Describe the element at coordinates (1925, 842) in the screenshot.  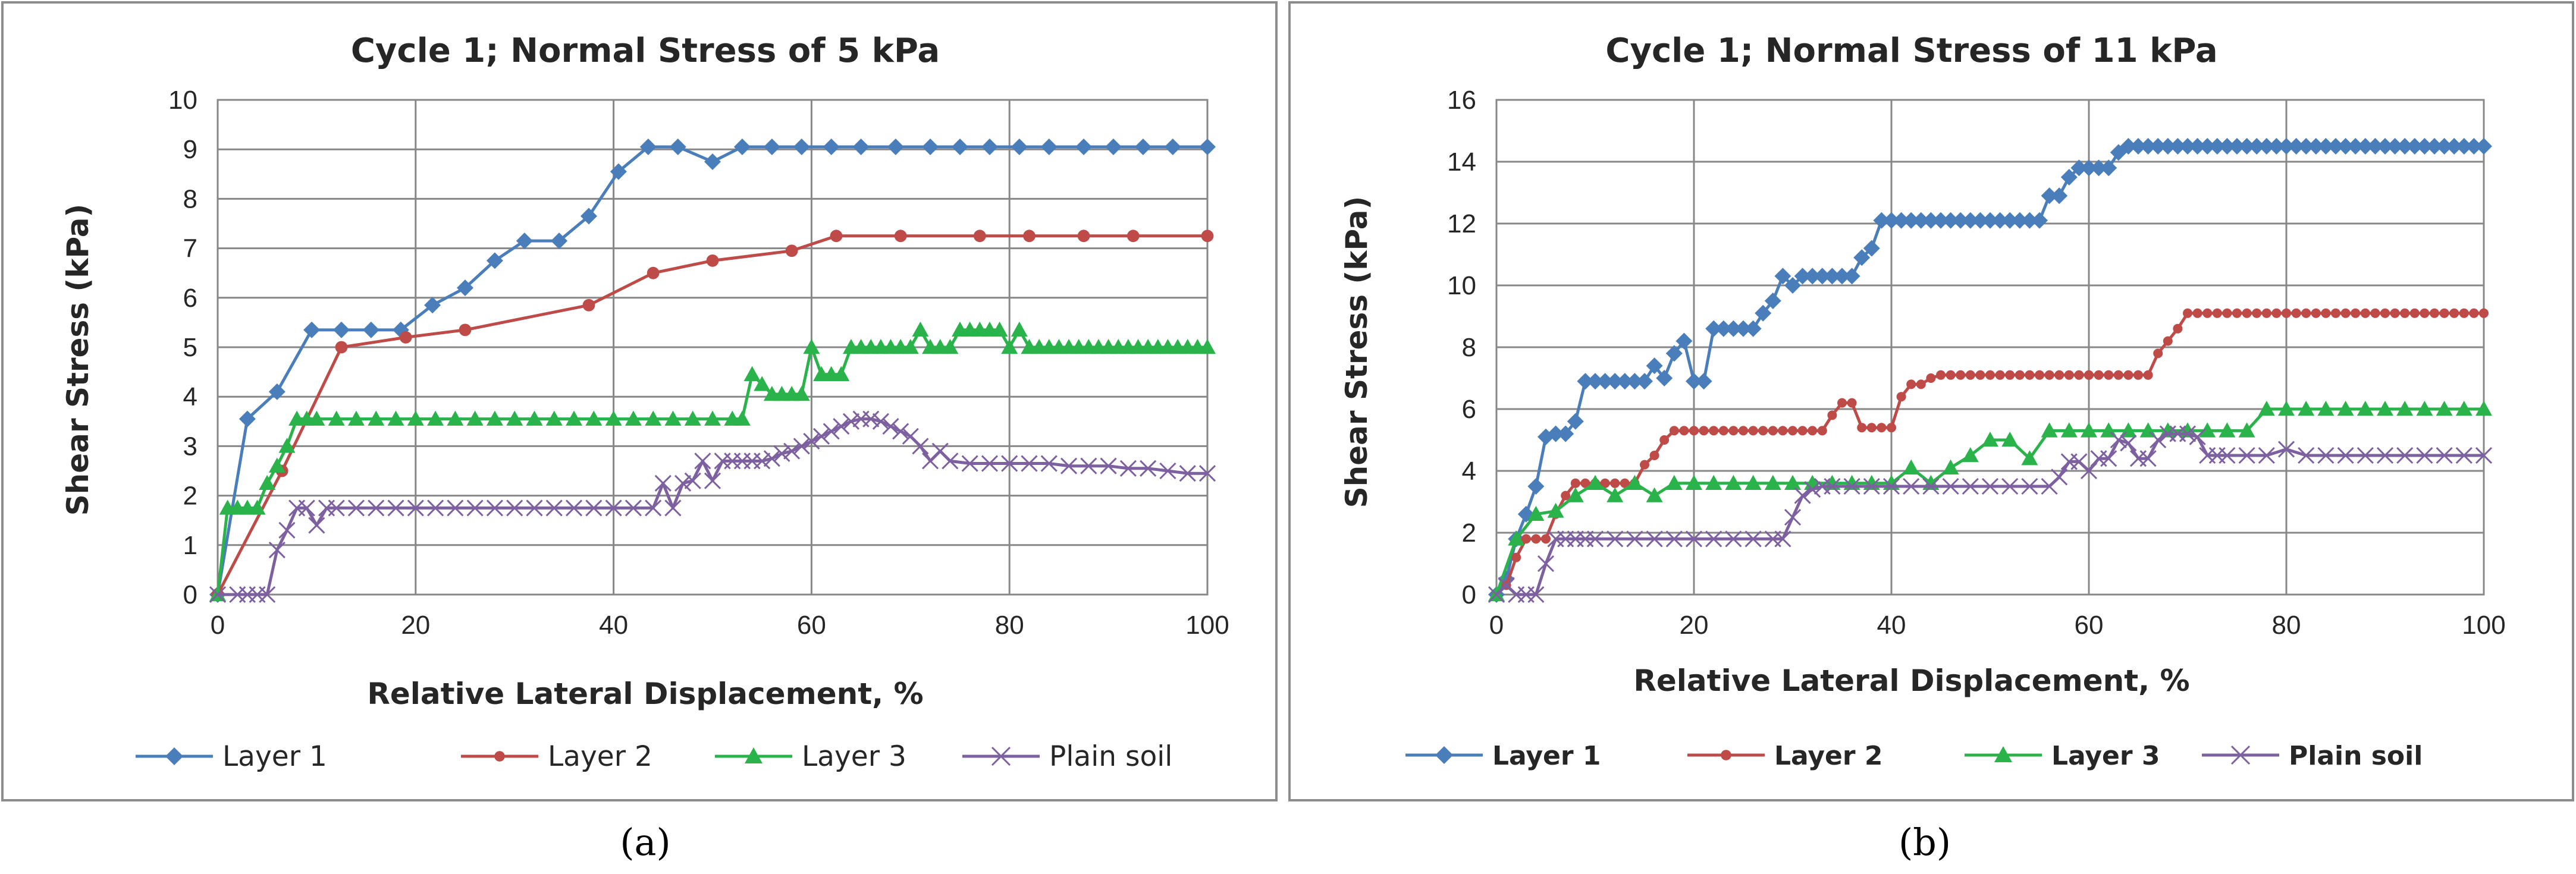
I see `panel-caption-b: (b)` at that location.